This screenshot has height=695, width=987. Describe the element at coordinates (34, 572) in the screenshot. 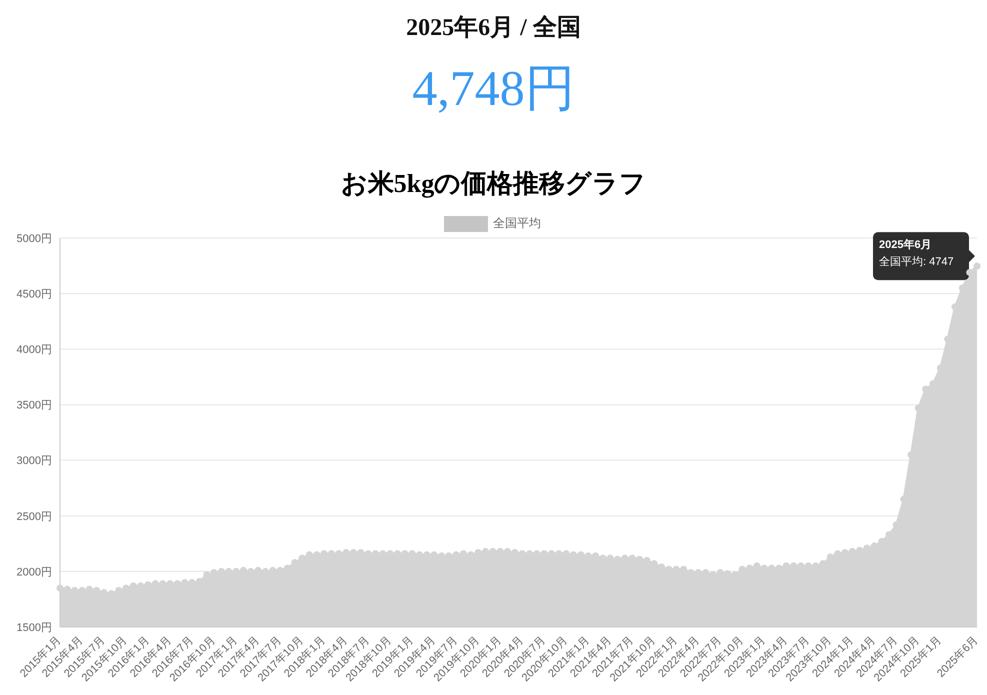

I see `y-tick-label: 2000円` at that location.